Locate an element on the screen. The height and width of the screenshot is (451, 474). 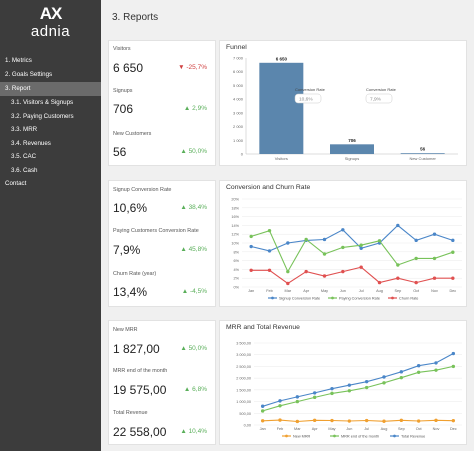
legend-label: Paying Conversion Rate is located at coordinates (359, 298).